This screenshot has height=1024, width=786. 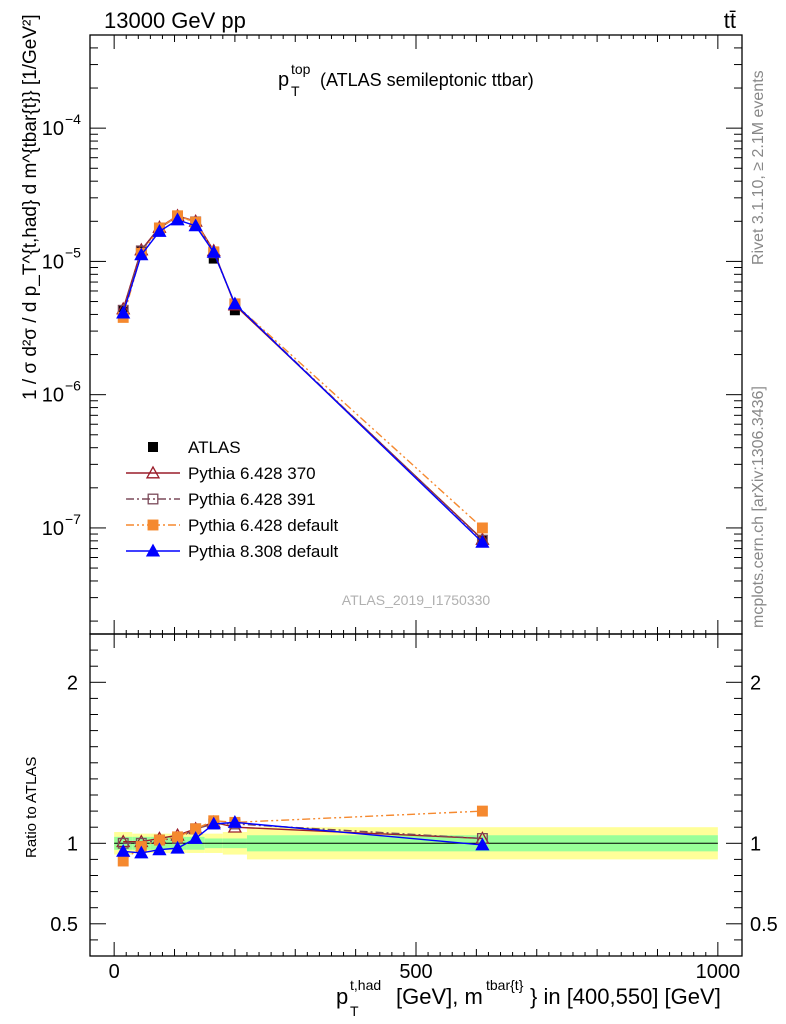 What do you see at coordinates (342, 996) in the screenshot?
I see `x-label-pre: p` at bounding box center [342, 996].